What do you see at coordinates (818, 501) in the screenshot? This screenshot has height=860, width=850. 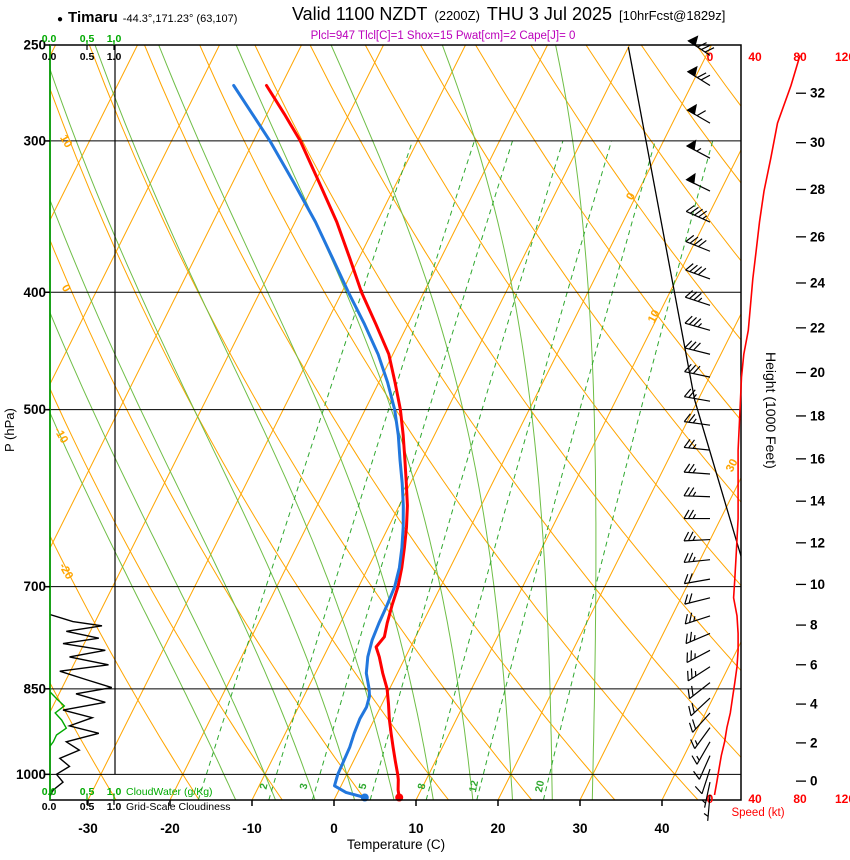 I see `height-tick-label: 14` at bounding box center [818, 501].